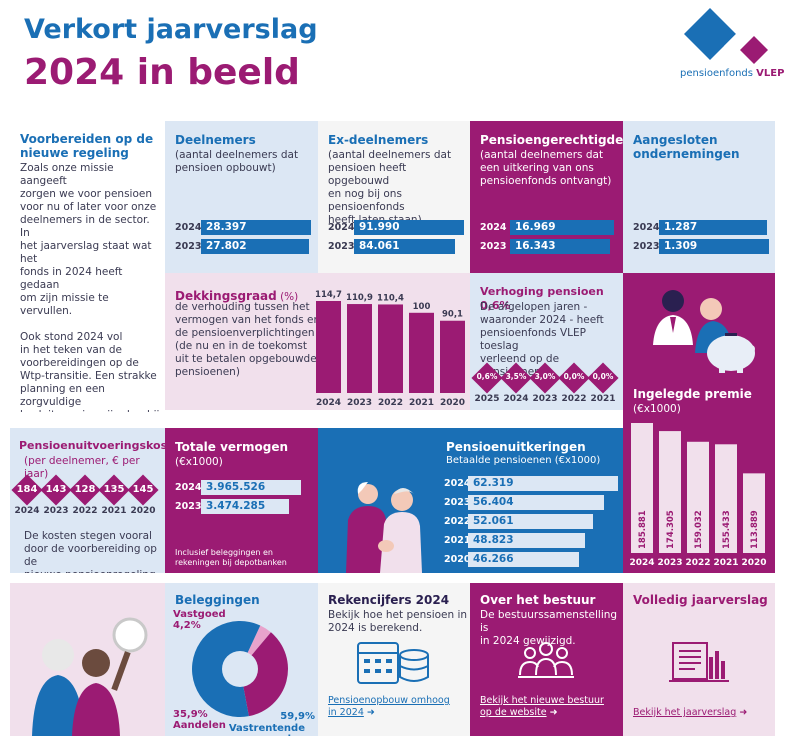  What do you see at coordinates (390, 155) in the screenshot?
I see `exdeelnemers-sub-line: (aantal deelnemers dat` at bounding box center [390, 155].